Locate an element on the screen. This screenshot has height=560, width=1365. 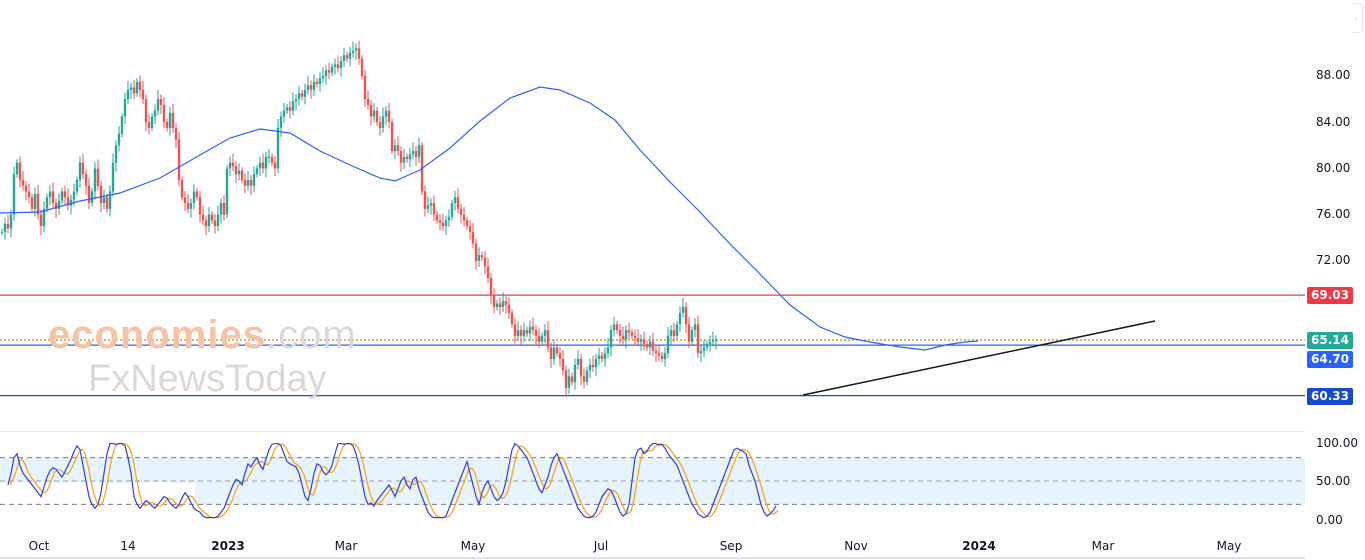
scale-settings-button is located at coordinates (1357, 18).